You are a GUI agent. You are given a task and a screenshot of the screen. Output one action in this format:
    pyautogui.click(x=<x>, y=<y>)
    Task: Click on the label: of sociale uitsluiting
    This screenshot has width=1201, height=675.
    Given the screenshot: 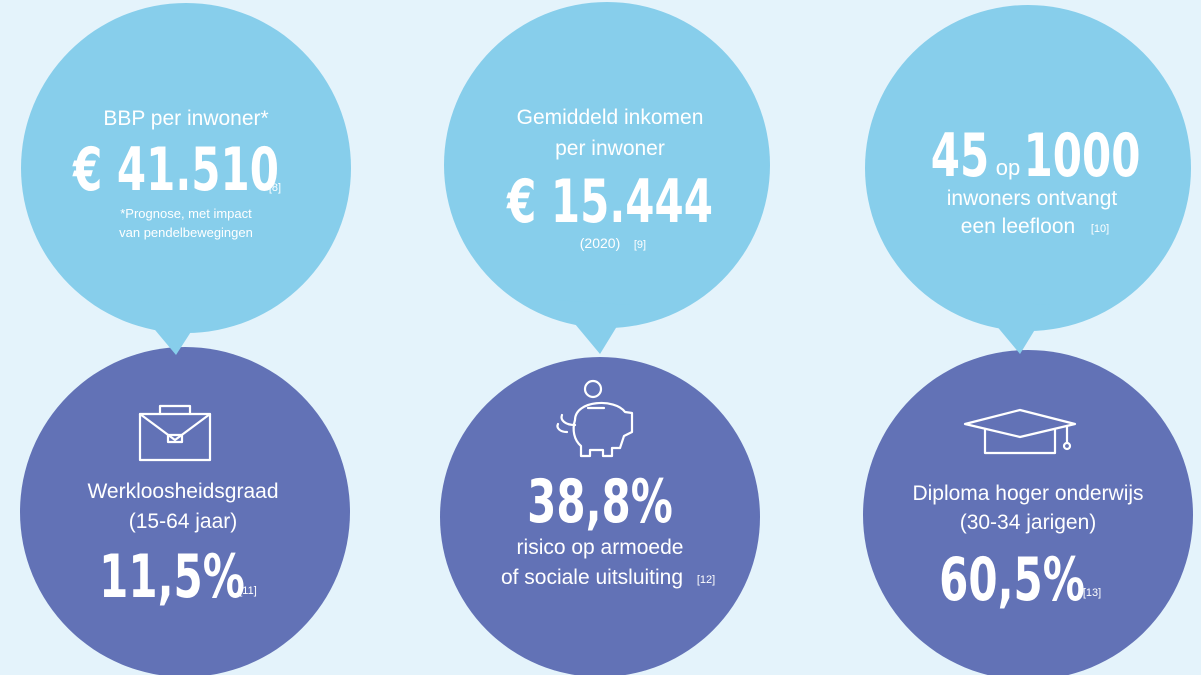 What is the action you would take?
    pyautogui.click(x=592, y=577)
    